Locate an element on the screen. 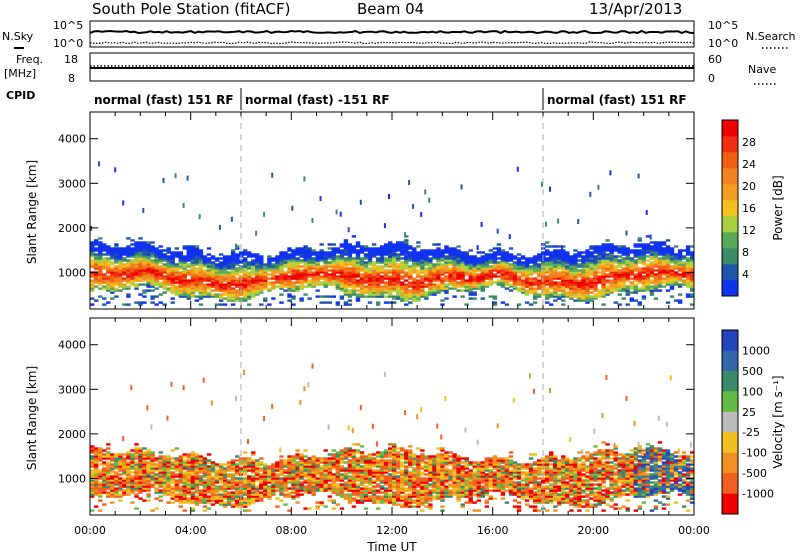  freq-left-tick-bottom: 8 is located at coordinates (71, 78).